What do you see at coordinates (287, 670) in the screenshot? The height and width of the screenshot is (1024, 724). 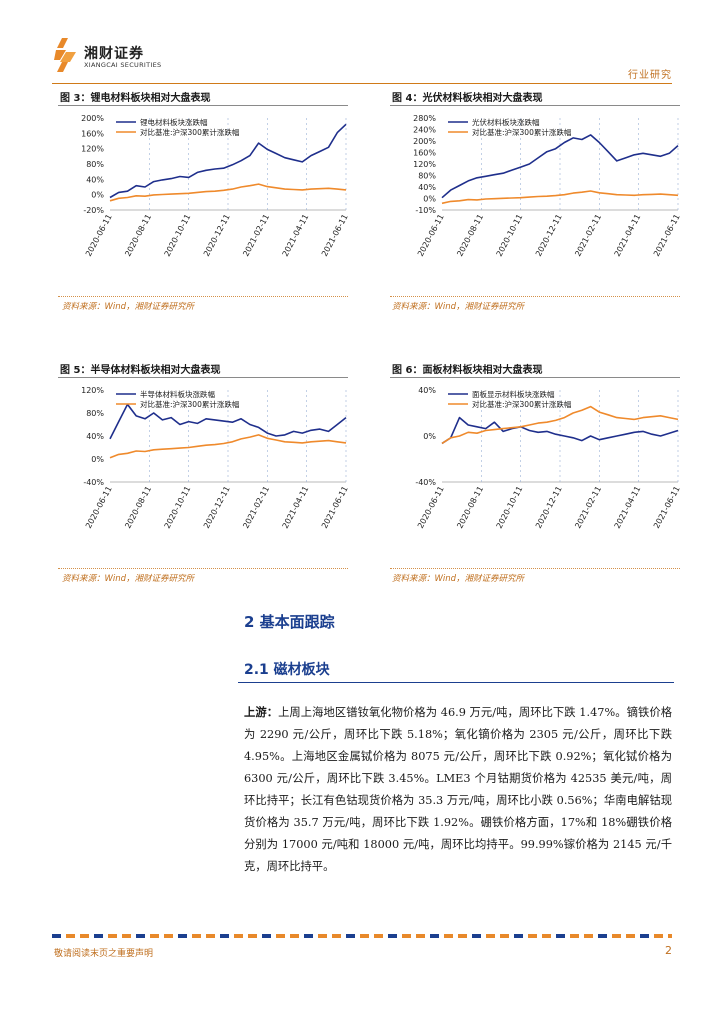 I see `subsection-heading: 2.1 磁材板块` at bounding box center [287, 670].